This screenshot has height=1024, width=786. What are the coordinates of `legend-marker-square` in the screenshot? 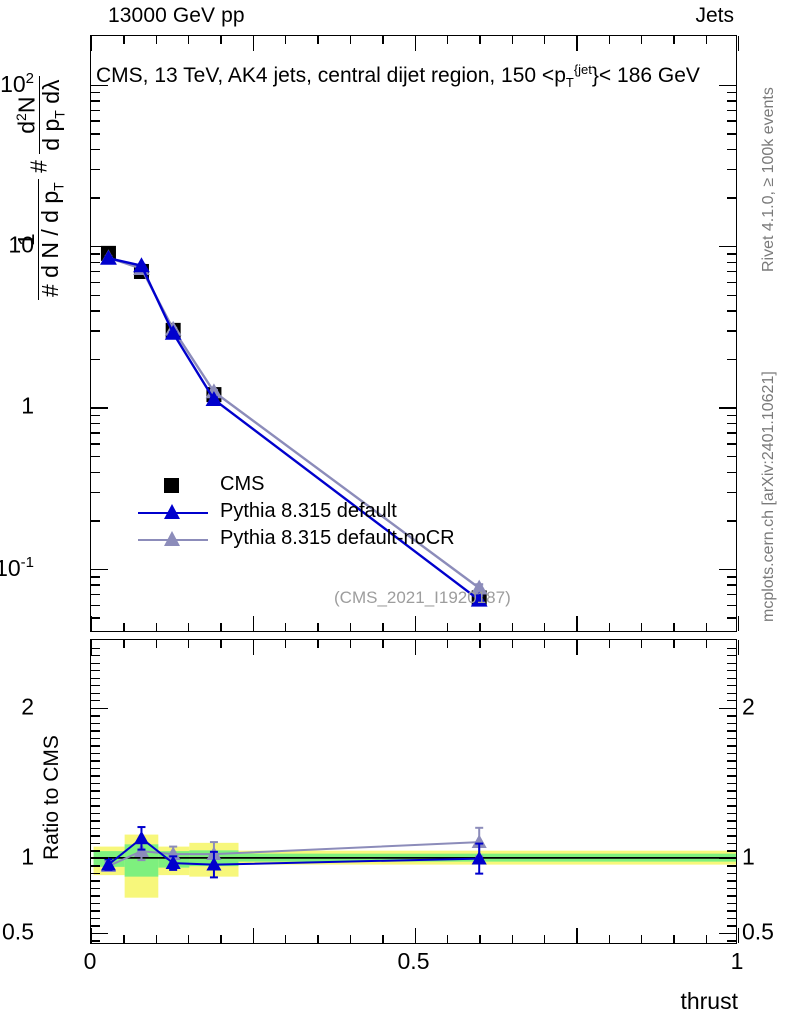 It's located at (173, 485).